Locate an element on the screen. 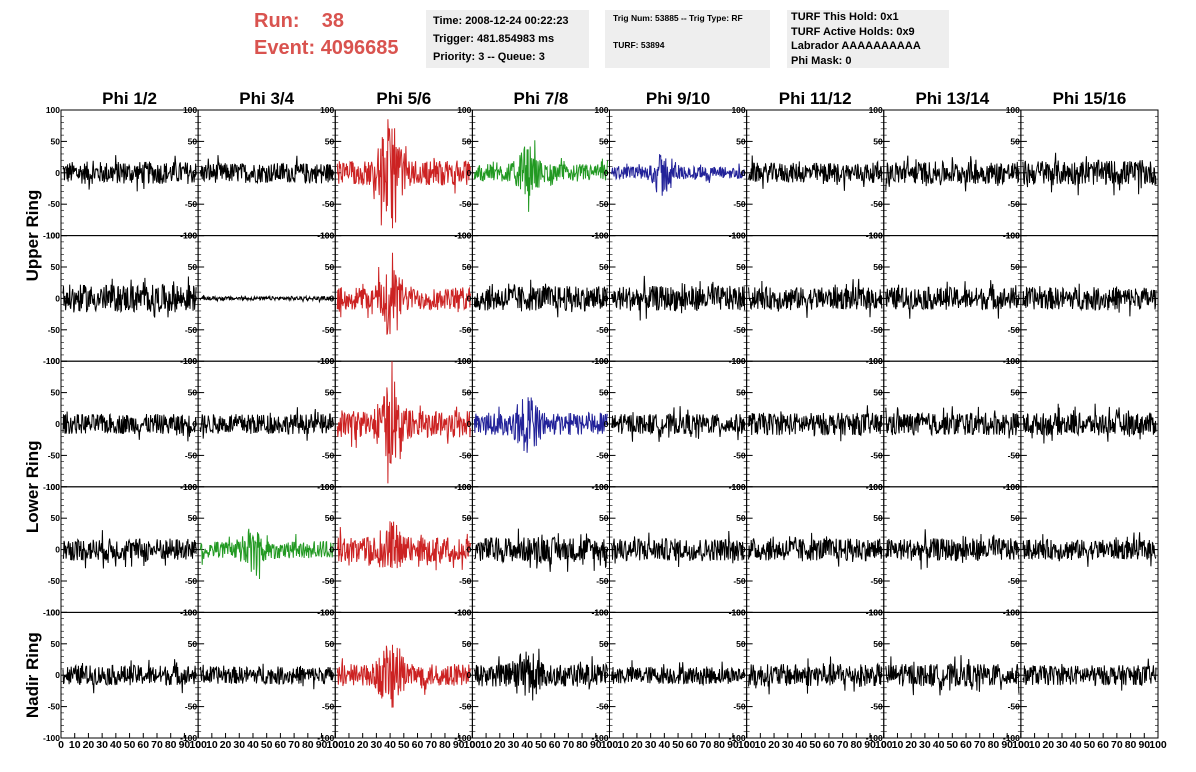 The width and height of the screenshot is (1196, 772). run-row: Run: 38 is located at coordinates (326, 21).